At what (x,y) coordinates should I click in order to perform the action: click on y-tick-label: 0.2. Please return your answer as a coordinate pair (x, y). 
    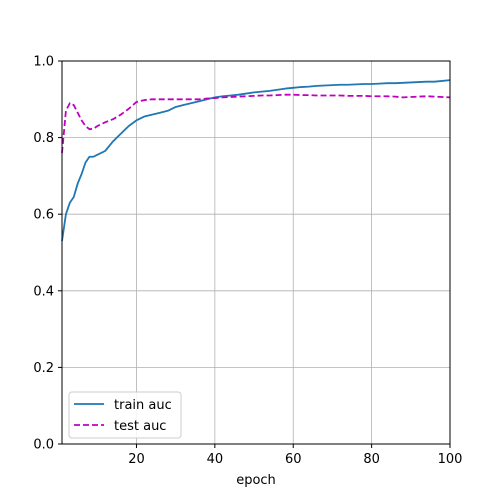
    Looking at the image, I should click on (43, 368).